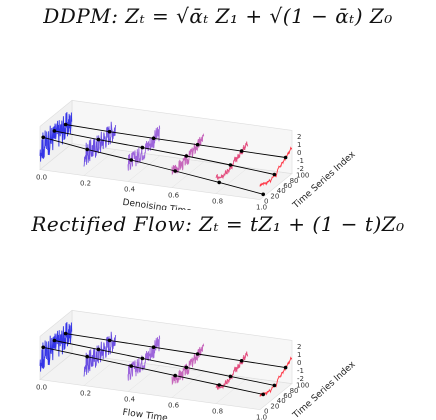 The height and width of the screenshot is (420, 436). I want to click on x-axis-label: Flow Time, so click(145, 414).